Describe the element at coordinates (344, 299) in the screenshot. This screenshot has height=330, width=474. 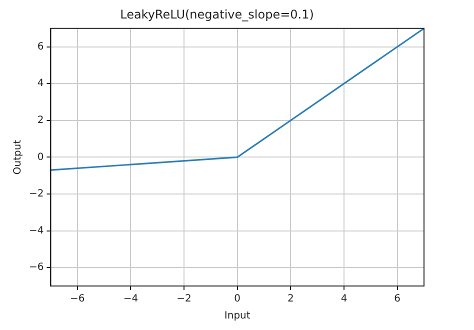
I see `x-tick-label: 4` at that location.